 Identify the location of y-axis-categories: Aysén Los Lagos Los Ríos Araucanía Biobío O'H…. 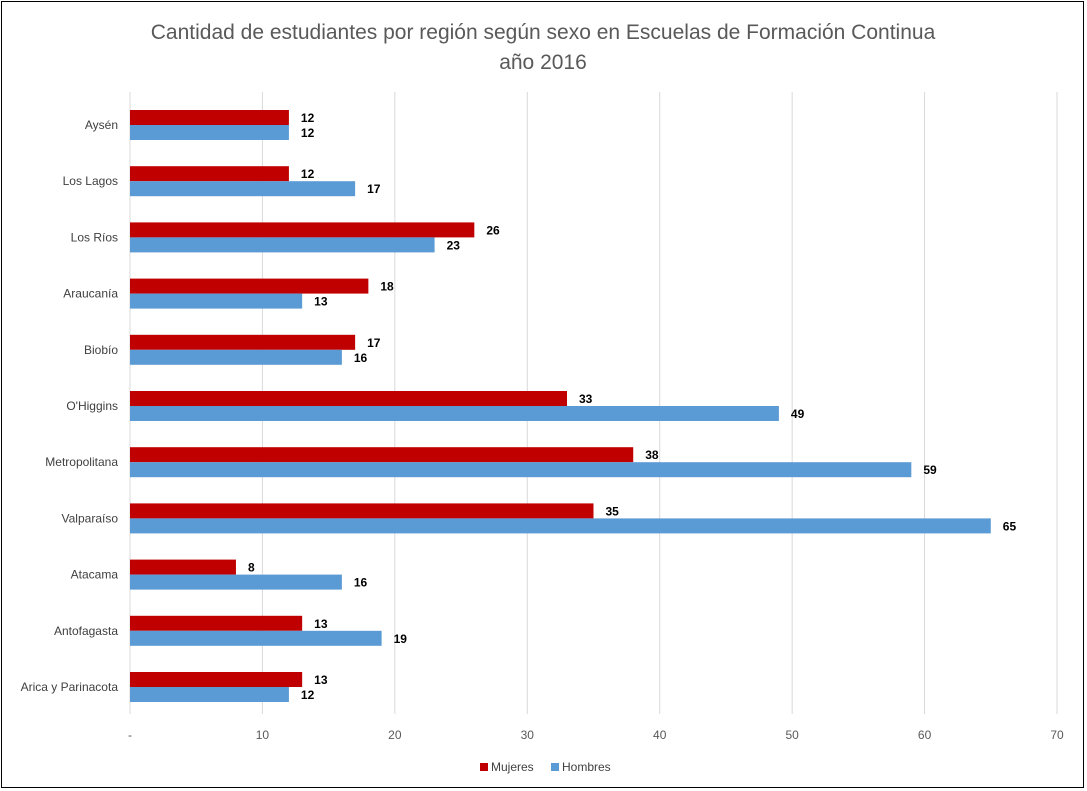
(70, 406).